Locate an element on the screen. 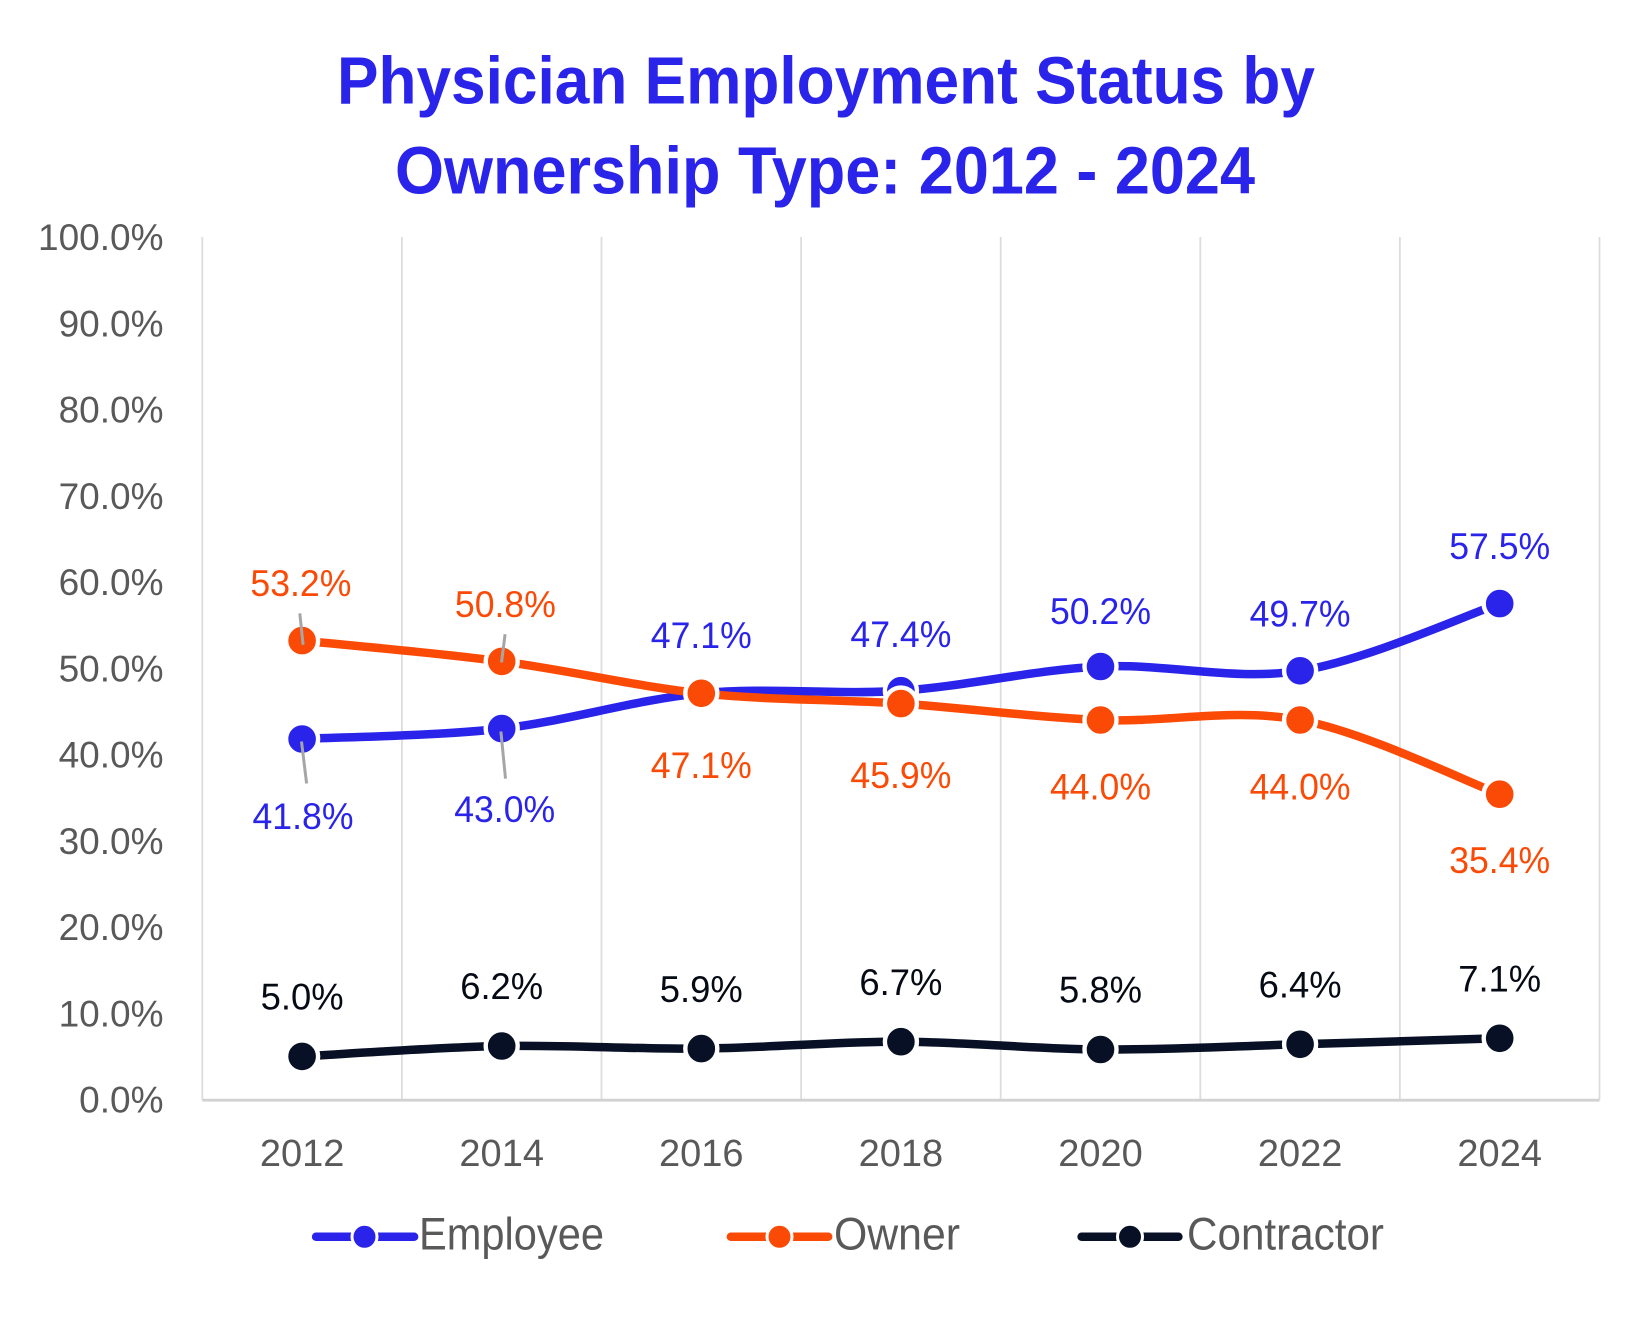 This screenshot has width=1650, height=1320. svg-text: 6.2% is located at coordinates (501, 986).